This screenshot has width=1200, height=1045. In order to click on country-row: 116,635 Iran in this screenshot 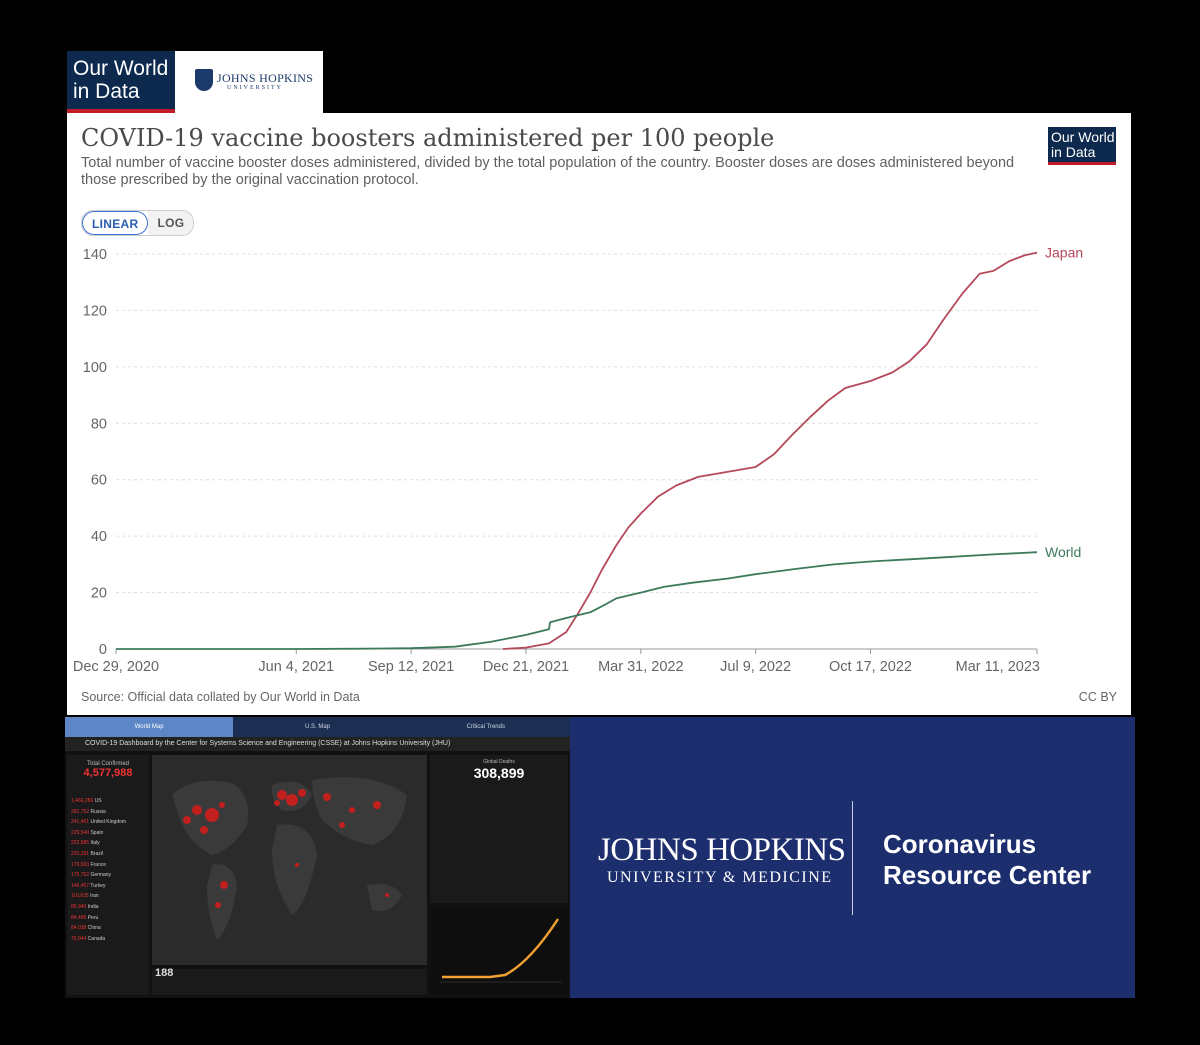, I will do `click(108, 897)`.